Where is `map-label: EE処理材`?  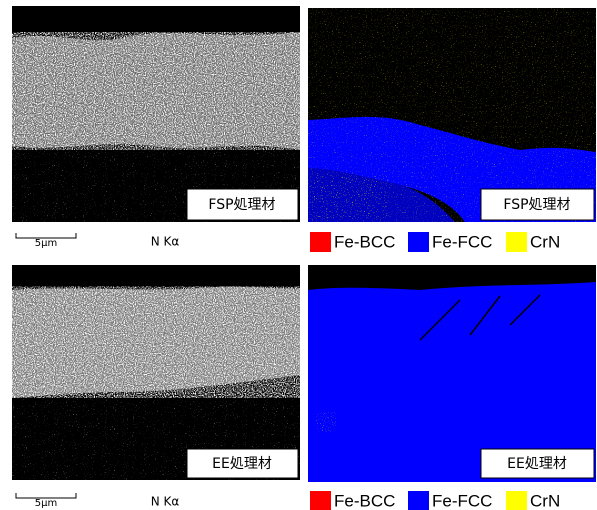 map-label: EE処理材 is located at coordinates (242, 464).